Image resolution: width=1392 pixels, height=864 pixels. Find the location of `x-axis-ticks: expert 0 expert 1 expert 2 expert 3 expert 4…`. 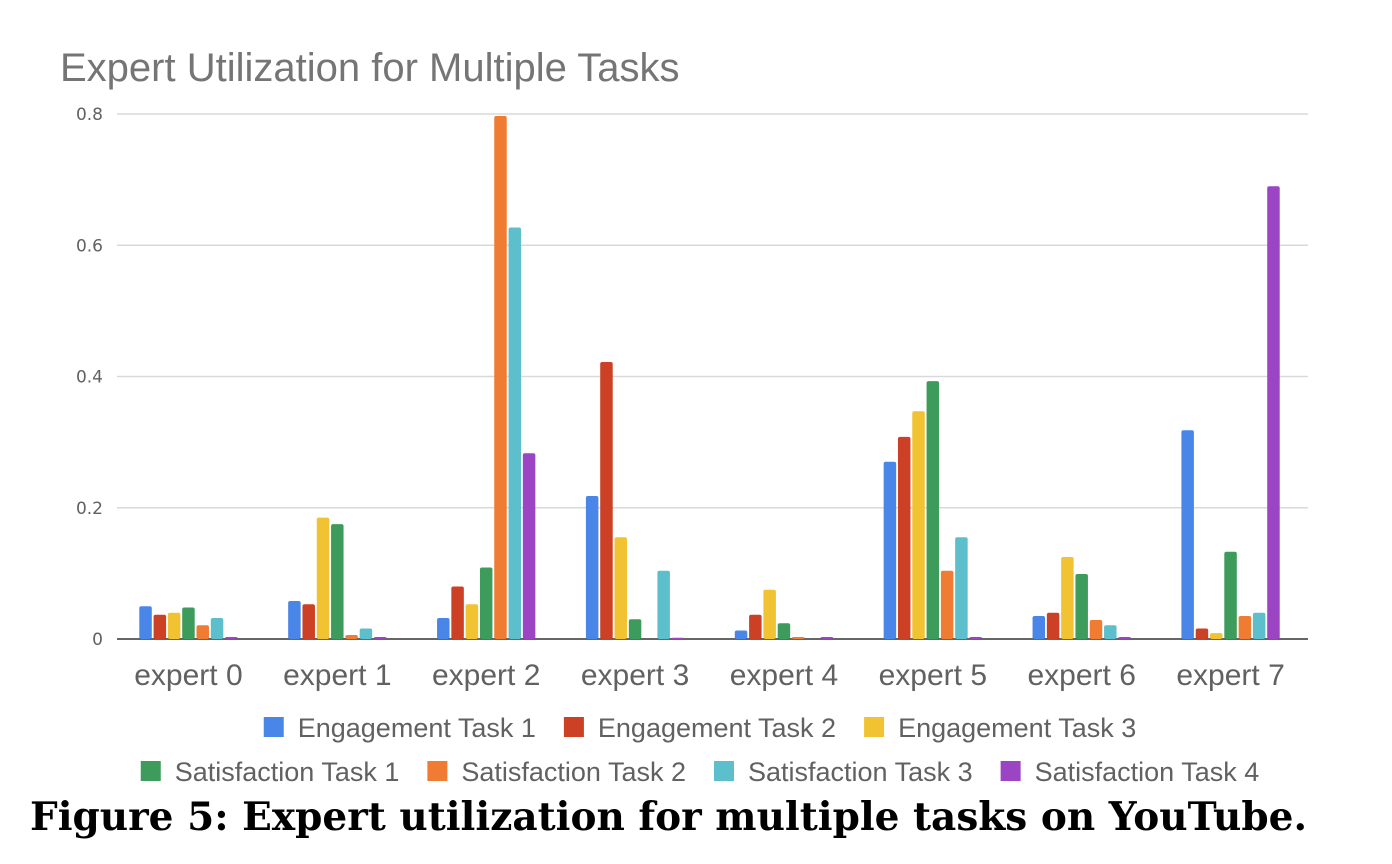

x-axis-ticks: expert 0 expert 1 expert 2 expert 3 expert 4… is located at coordinates (709, 675).